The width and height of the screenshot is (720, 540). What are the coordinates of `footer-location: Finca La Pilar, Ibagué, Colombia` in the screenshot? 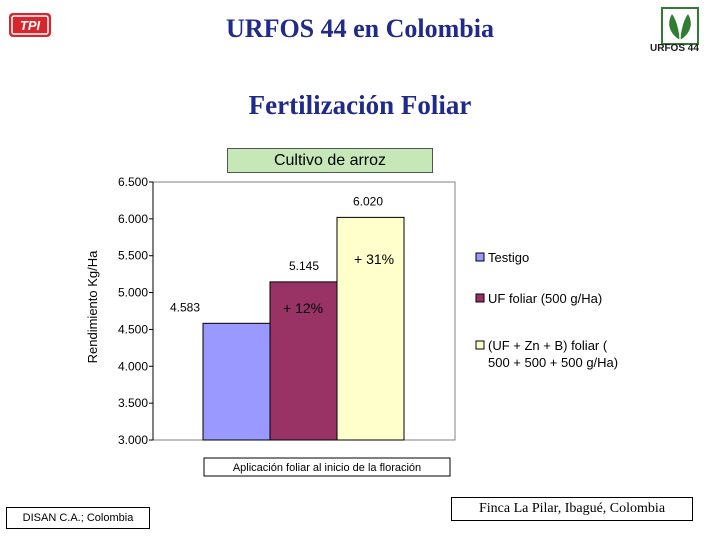 It's located at (572, 509).